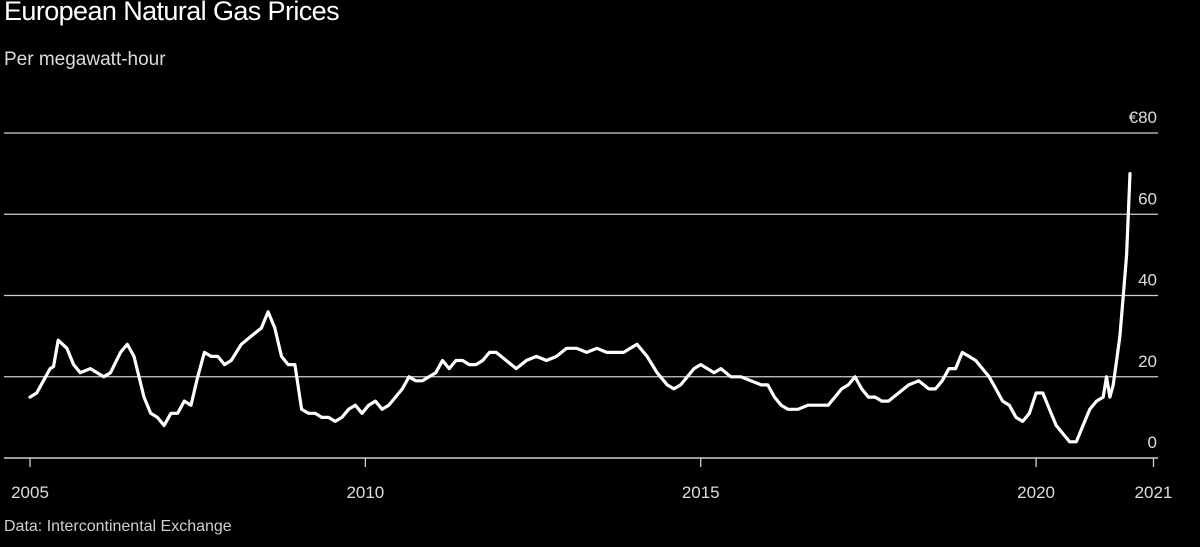 The width and height of the screenshot is (1200, 547). Describe the element at coordinates (85, 59) in the screenshot. I see `chart-subtitle: Per megawatt-hour` at that location.